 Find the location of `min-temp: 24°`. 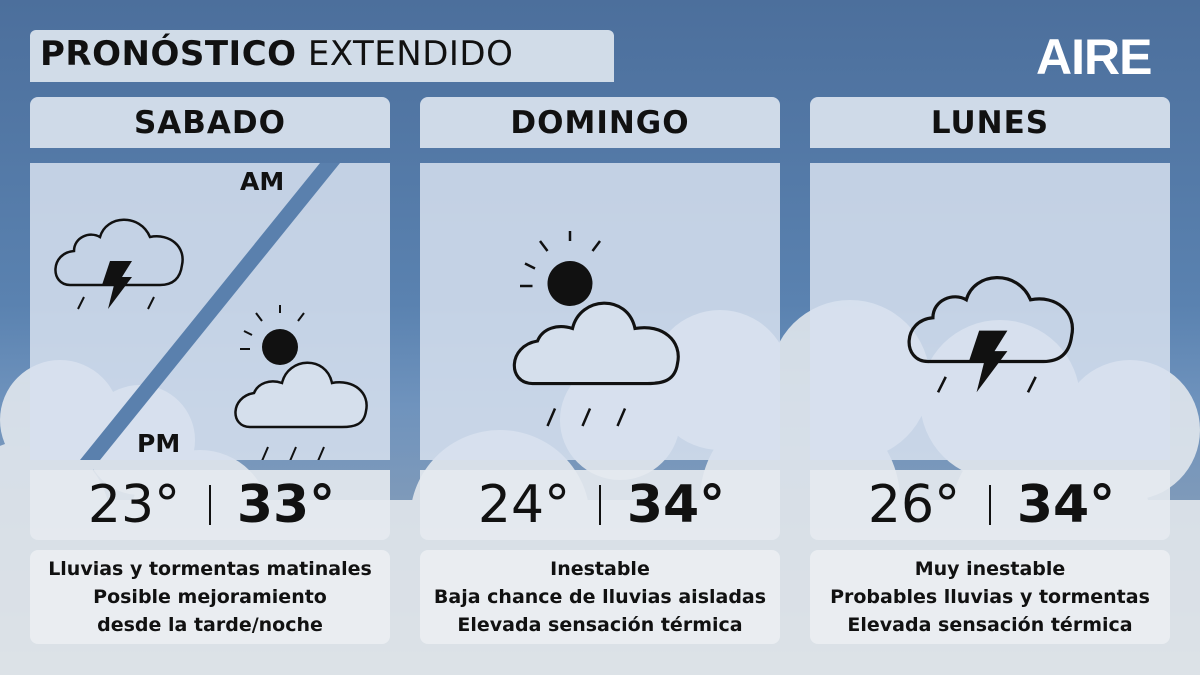

min-temp: 24° is located at coordinates (524, 505).